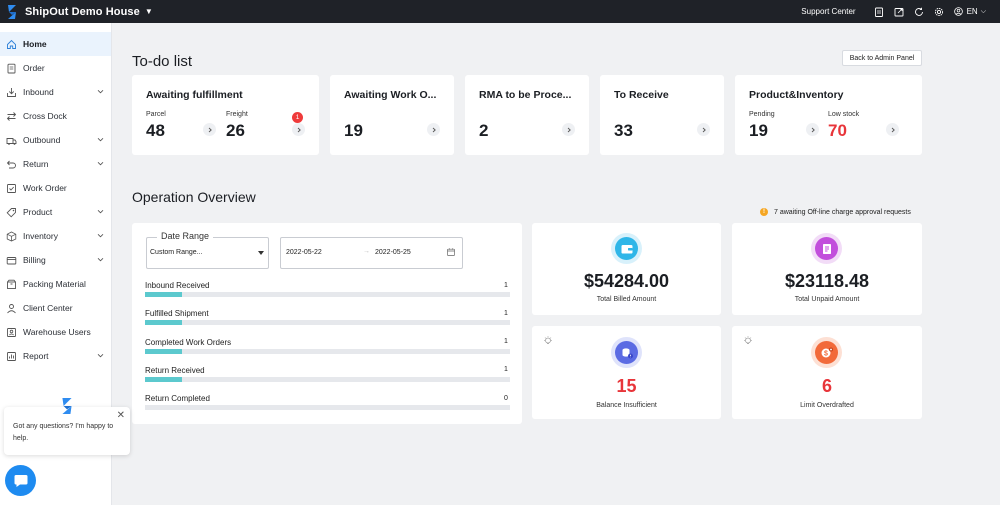 The height and width of the screenshot is (505, 1000). I want to click on balance-insufficient-card: 15 Balance Insufficient, so click(626, 372).